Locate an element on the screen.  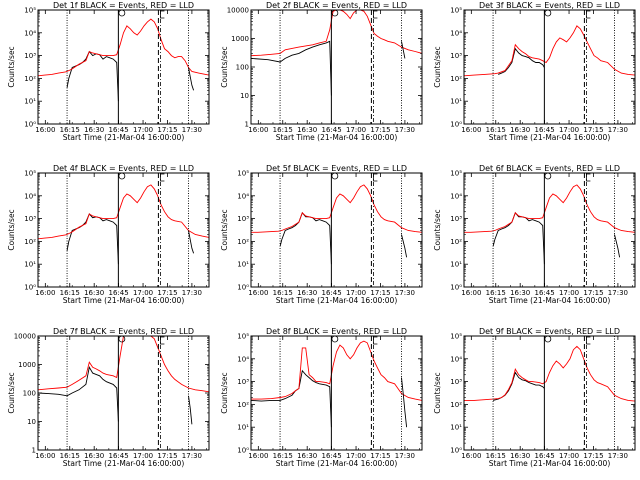
panel-title: Det 6f BLACK = Events, RED = LLD is located at coordinates (549, 168).